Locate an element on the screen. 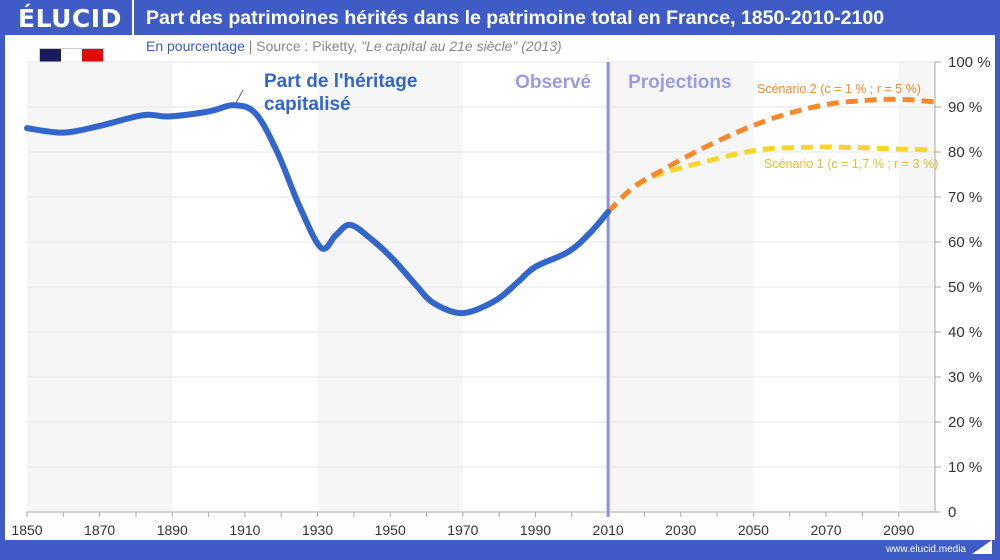 This screenshot has height=560, width=1000. x-tick-label: 1930 is located at coordinates (317, 530).